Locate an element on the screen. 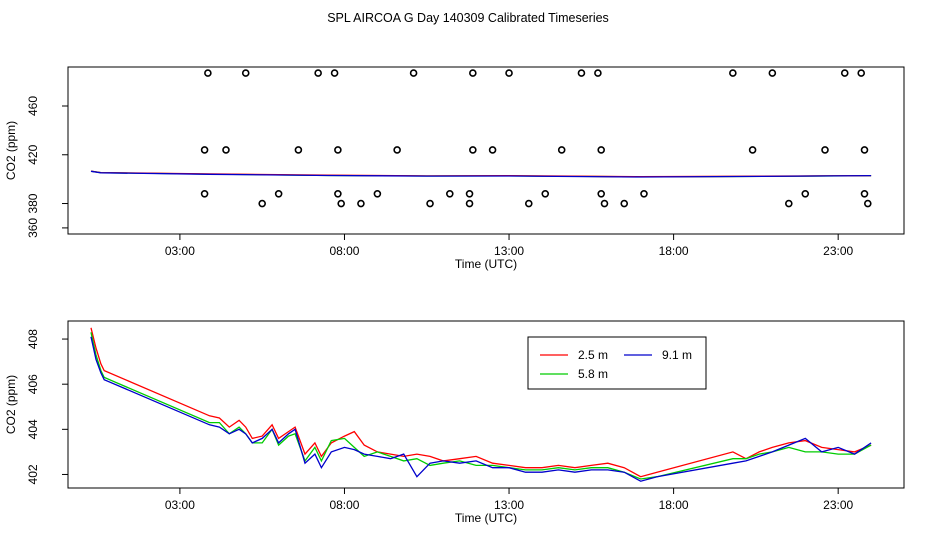  y-tick-label: 402 is located at coordinates (33, 474).